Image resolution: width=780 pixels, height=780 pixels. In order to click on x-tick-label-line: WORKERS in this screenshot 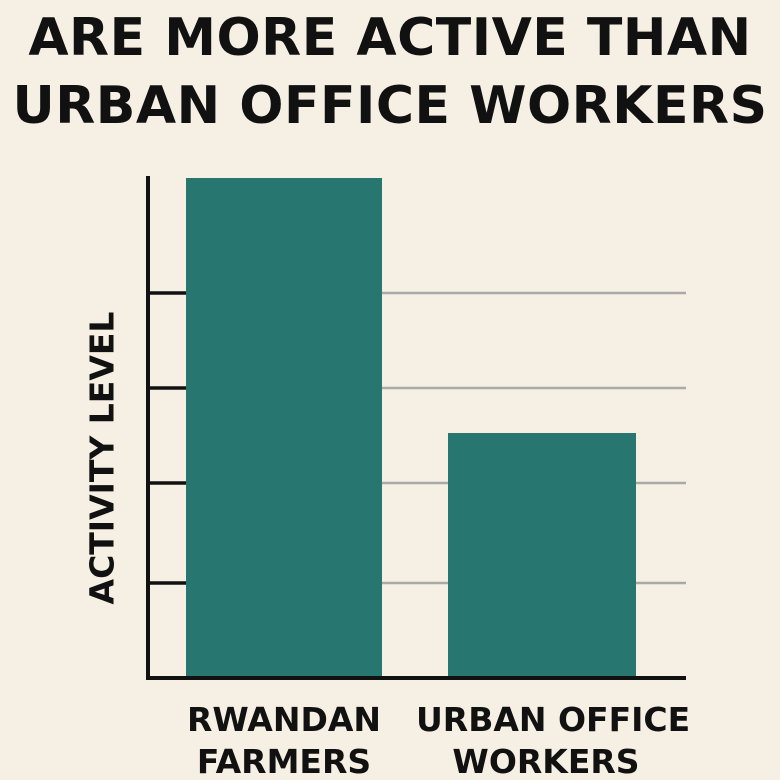, I will do `click(546, 761)`.